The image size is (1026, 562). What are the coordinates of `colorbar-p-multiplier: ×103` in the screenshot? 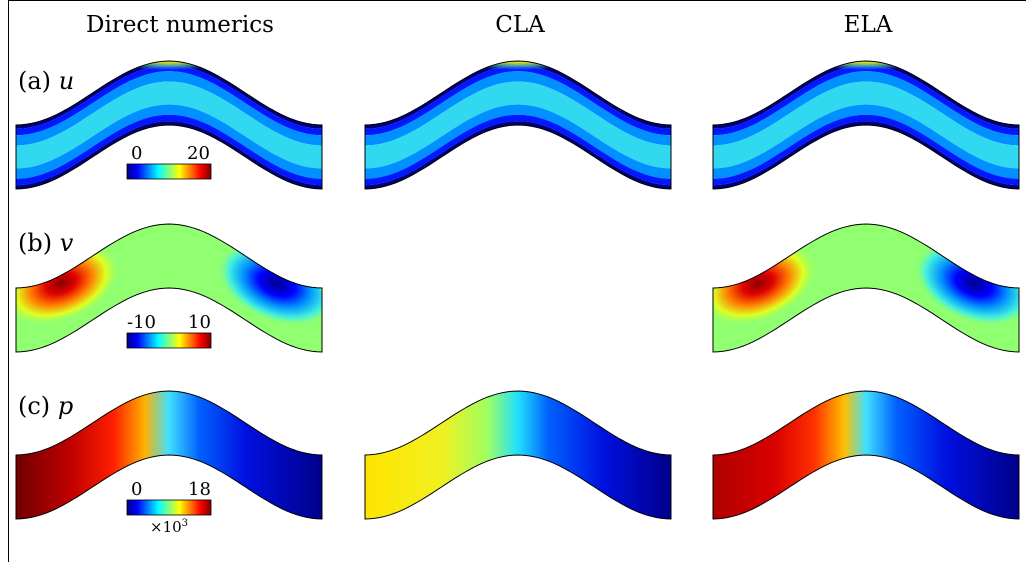 It's located at (169, 527).